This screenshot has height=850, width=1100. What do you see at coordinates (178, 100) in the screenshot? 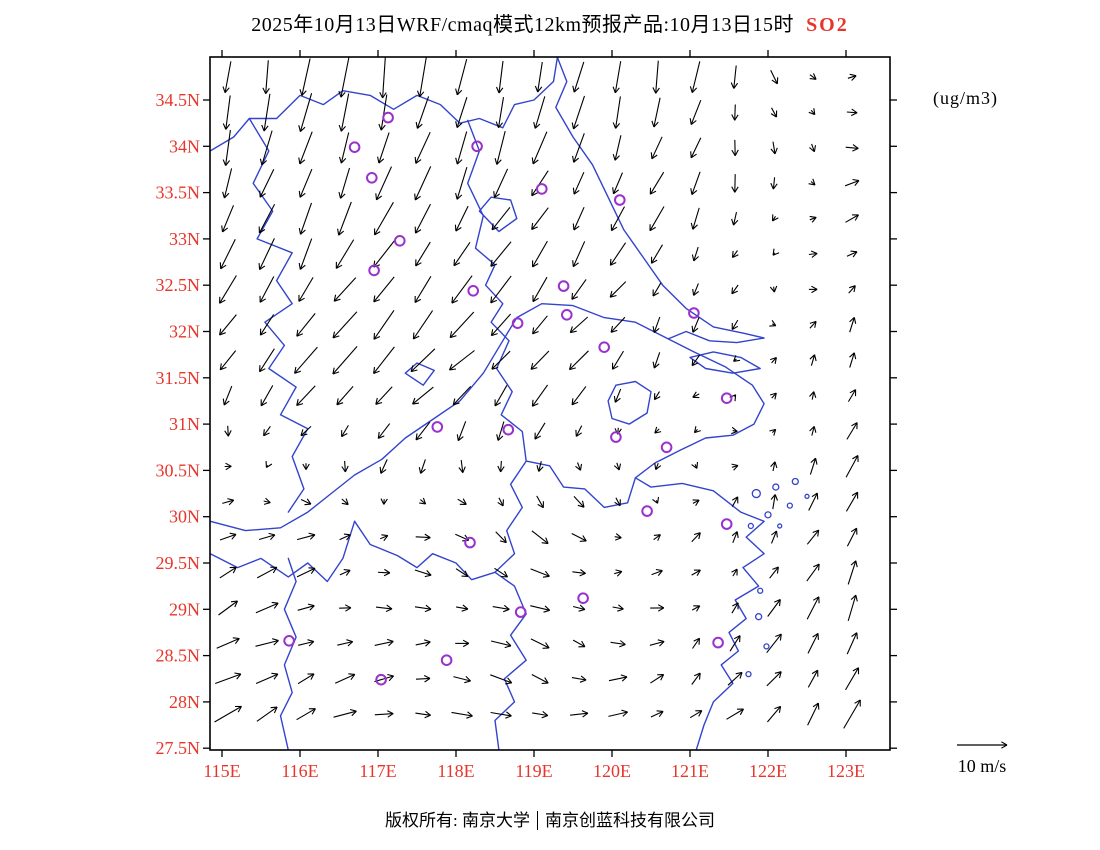
I see `lat-tick-label: 34.5N` at bounding box center [178, 100].